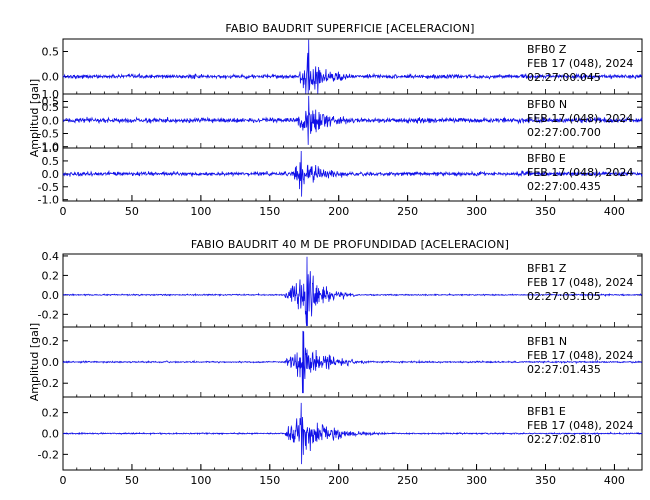 The width and height of the screenshot is (650, 500). What do you see at coordinates (546, 411) in the screenshot?
I see `station-channel-label: BFB1 E` at bounding box center [546, 411].